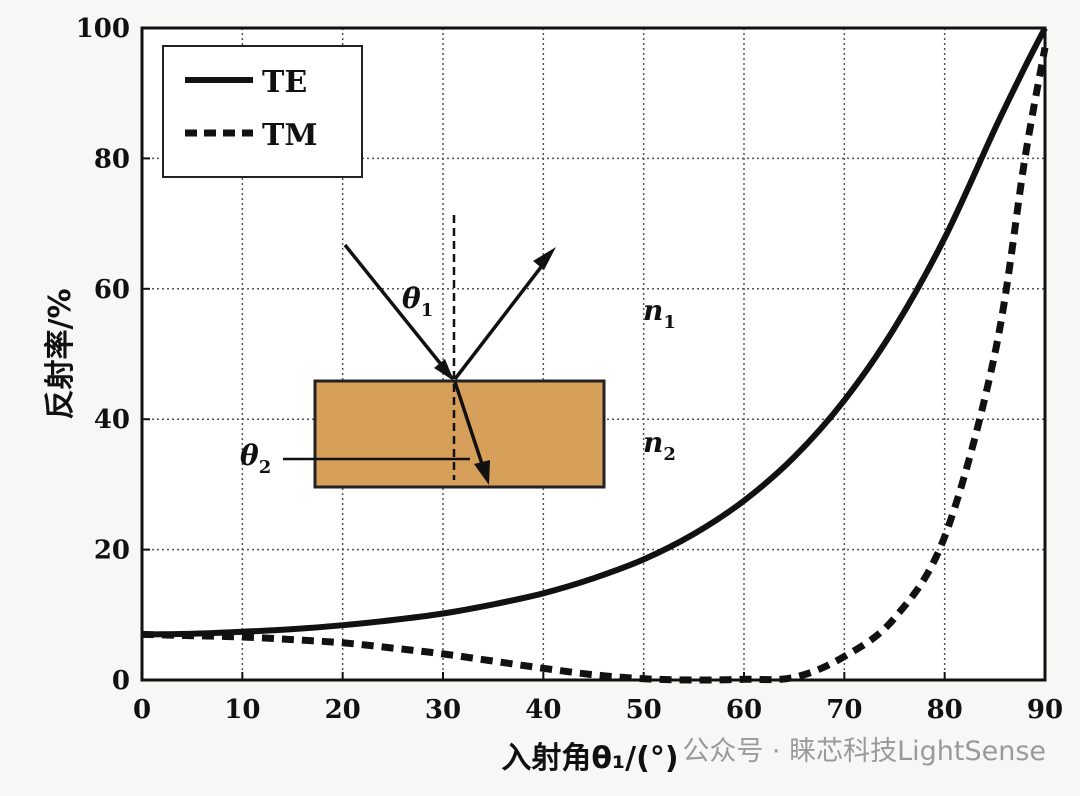 This screenshot has width=1080, height=796. I want to click on x-tick-label: 10, so click(242, 710).